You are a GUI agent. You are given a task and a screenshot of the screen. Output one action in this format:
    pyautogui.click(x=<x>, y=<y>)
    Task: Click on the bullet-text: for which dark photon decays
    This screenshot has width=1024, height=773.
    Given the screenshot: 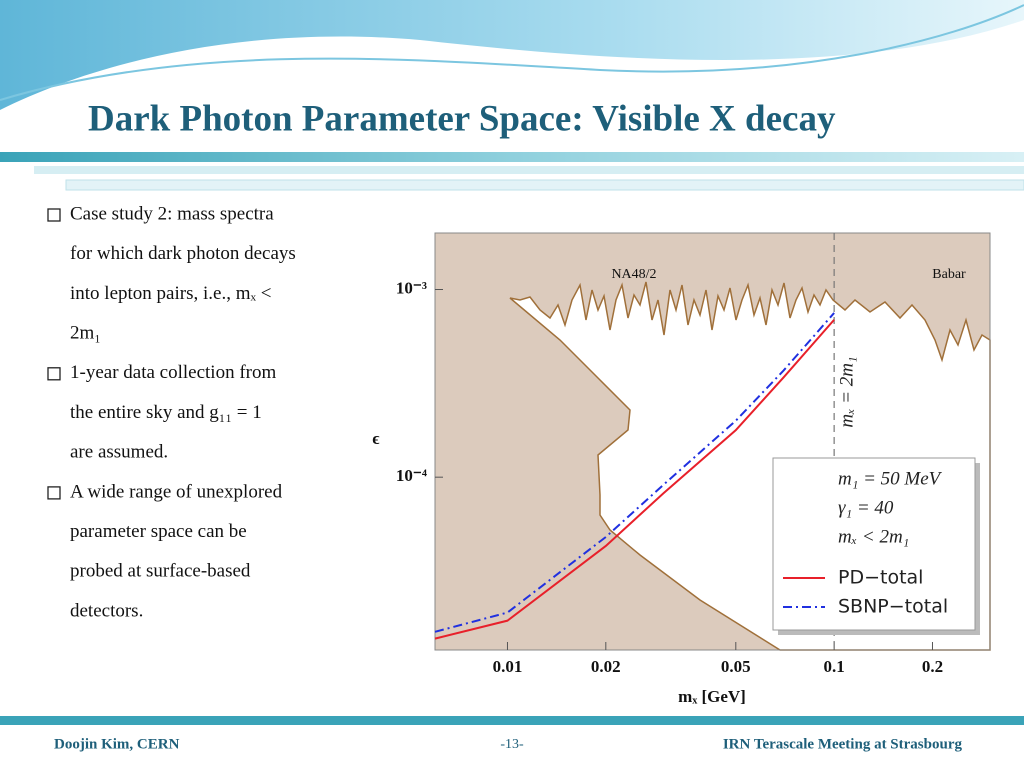 What is the action you would take?
    pyautogui.click(x=183, y=253)
    